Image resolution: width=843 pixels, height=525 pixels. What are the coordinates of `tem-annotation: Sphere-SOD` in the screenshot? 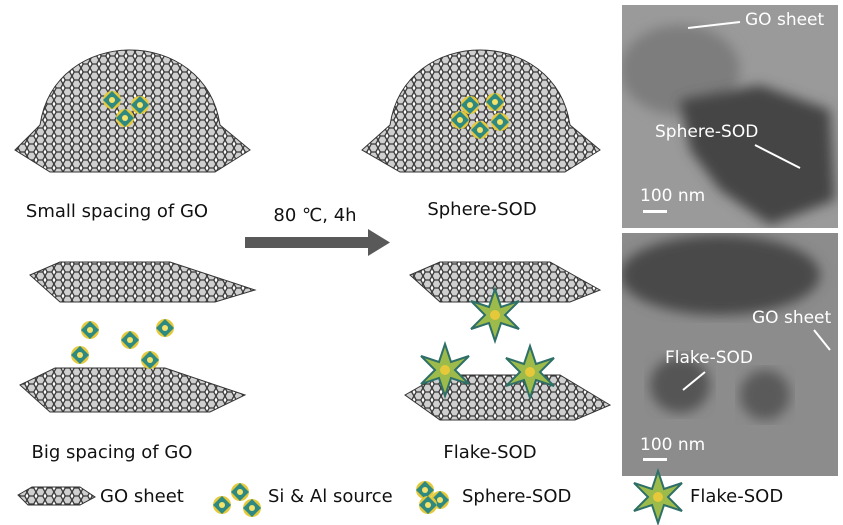 It's located at (706, 132).